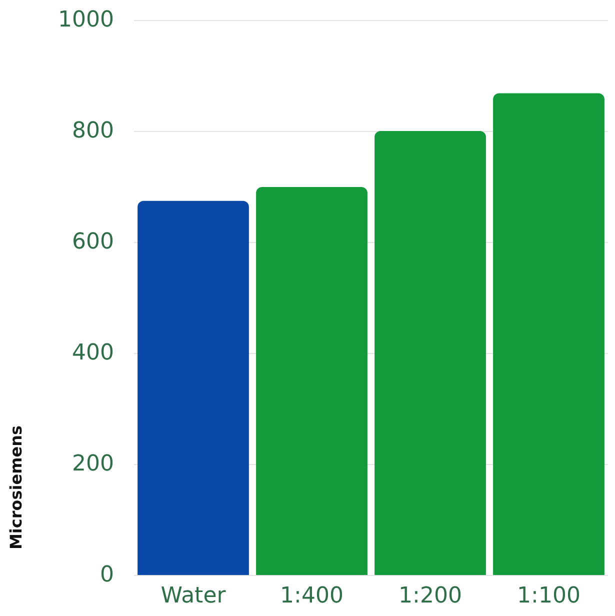 This screenshot has width=615, height=616. I want to click on y-axis-title: Microsiemens, so click(16, 487).